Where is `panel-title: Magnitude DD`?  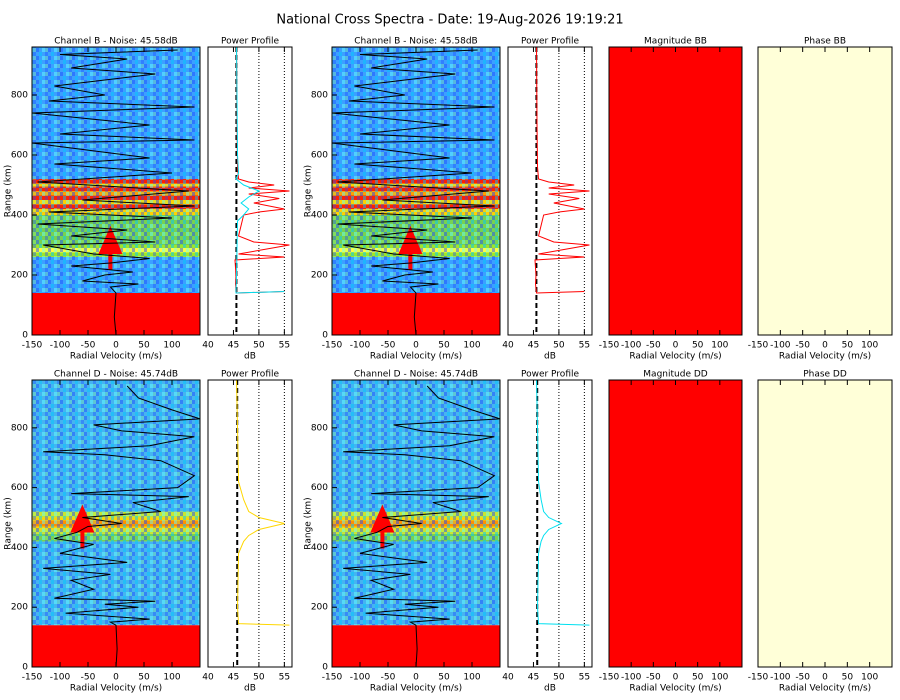
panel-title: Magnitude DD is located at coordinates (675, 375).